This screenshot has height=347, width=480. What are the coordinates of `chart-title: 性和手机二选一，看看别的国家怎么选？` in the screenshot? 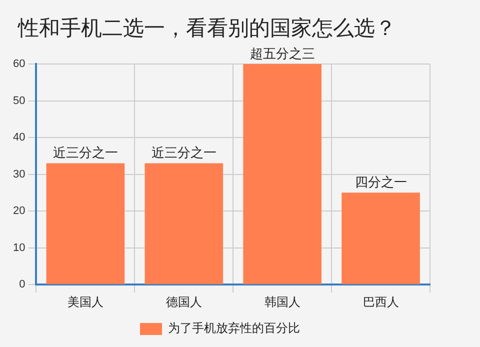 It's located at (207, 28).